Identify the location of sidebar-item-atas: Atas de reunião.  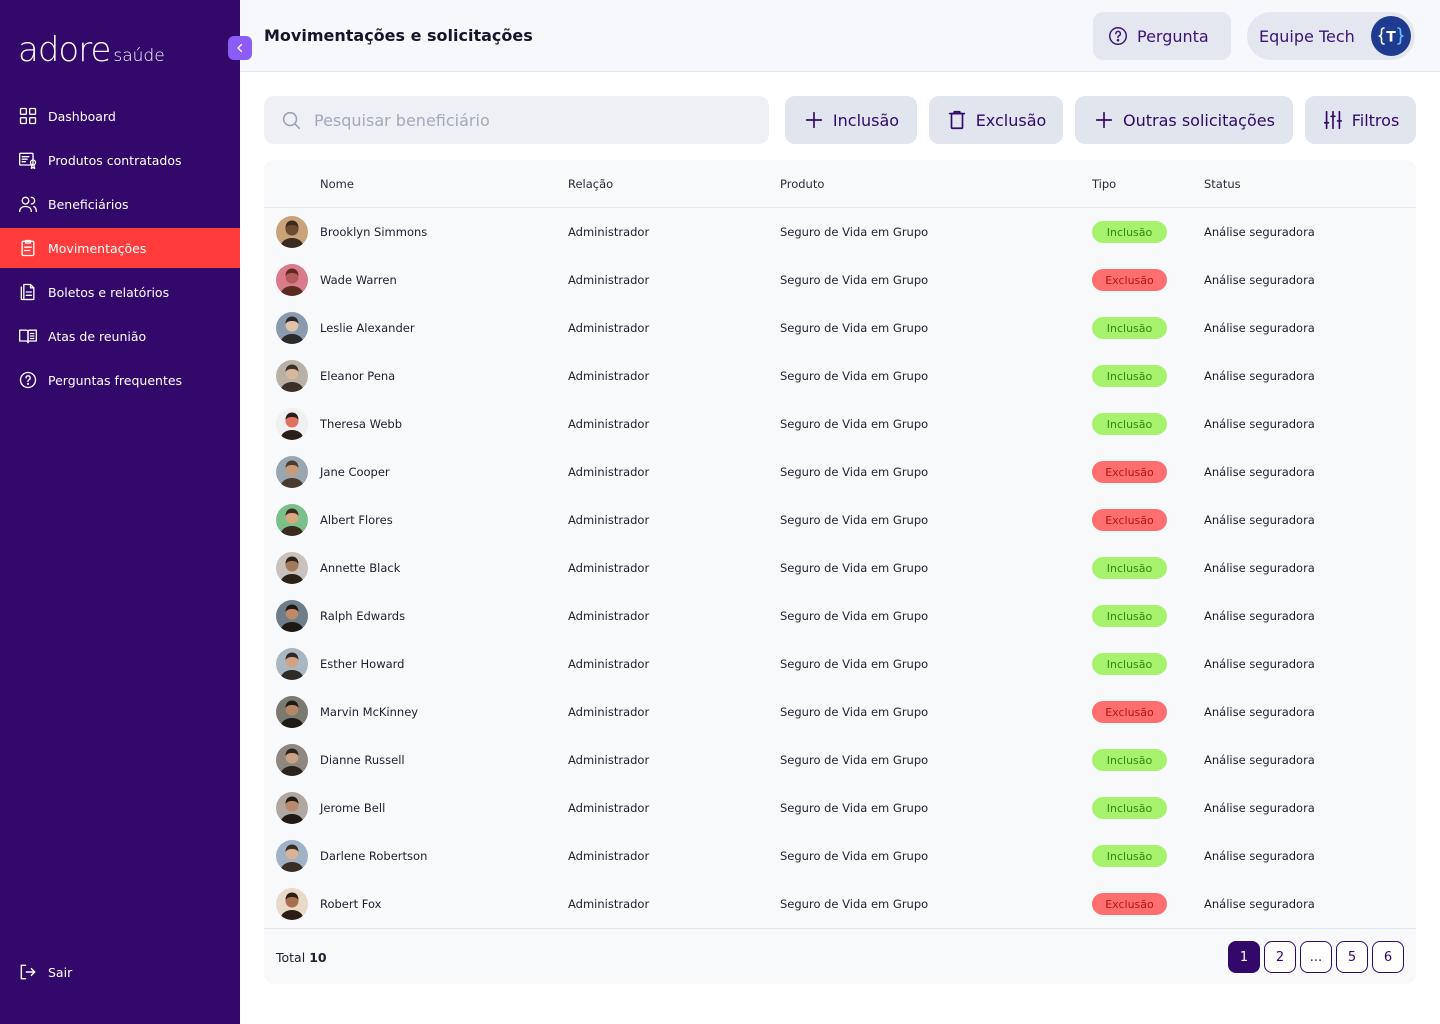
(120, 336).